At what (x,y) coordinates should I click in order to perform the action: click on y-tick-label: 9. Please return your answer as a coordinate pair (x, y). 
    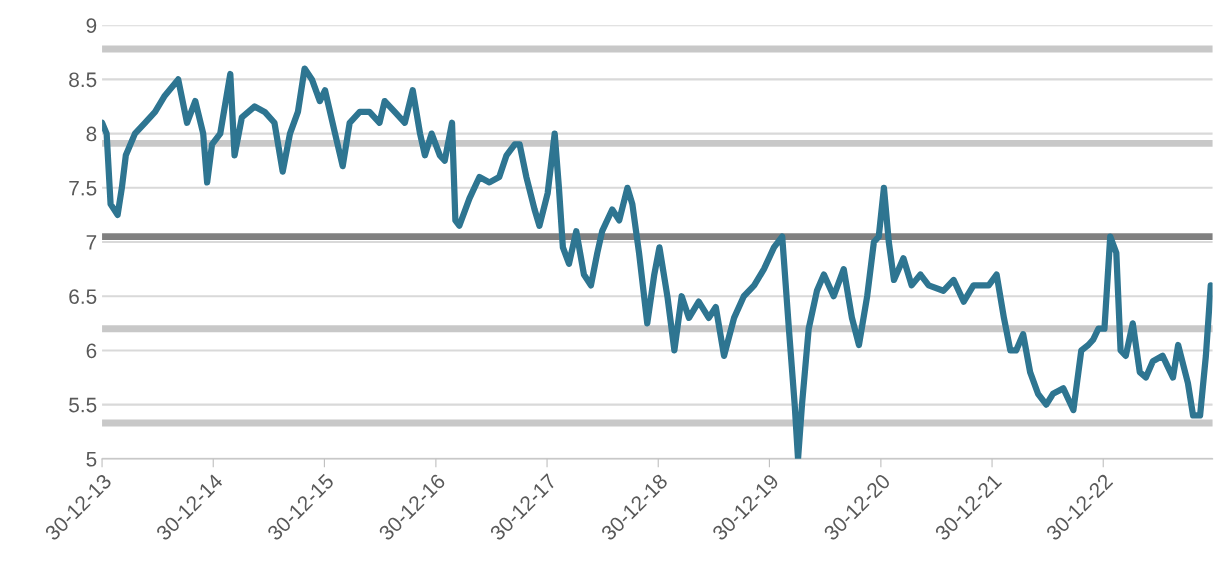
    Looking at the image, I should click on (91, 25).